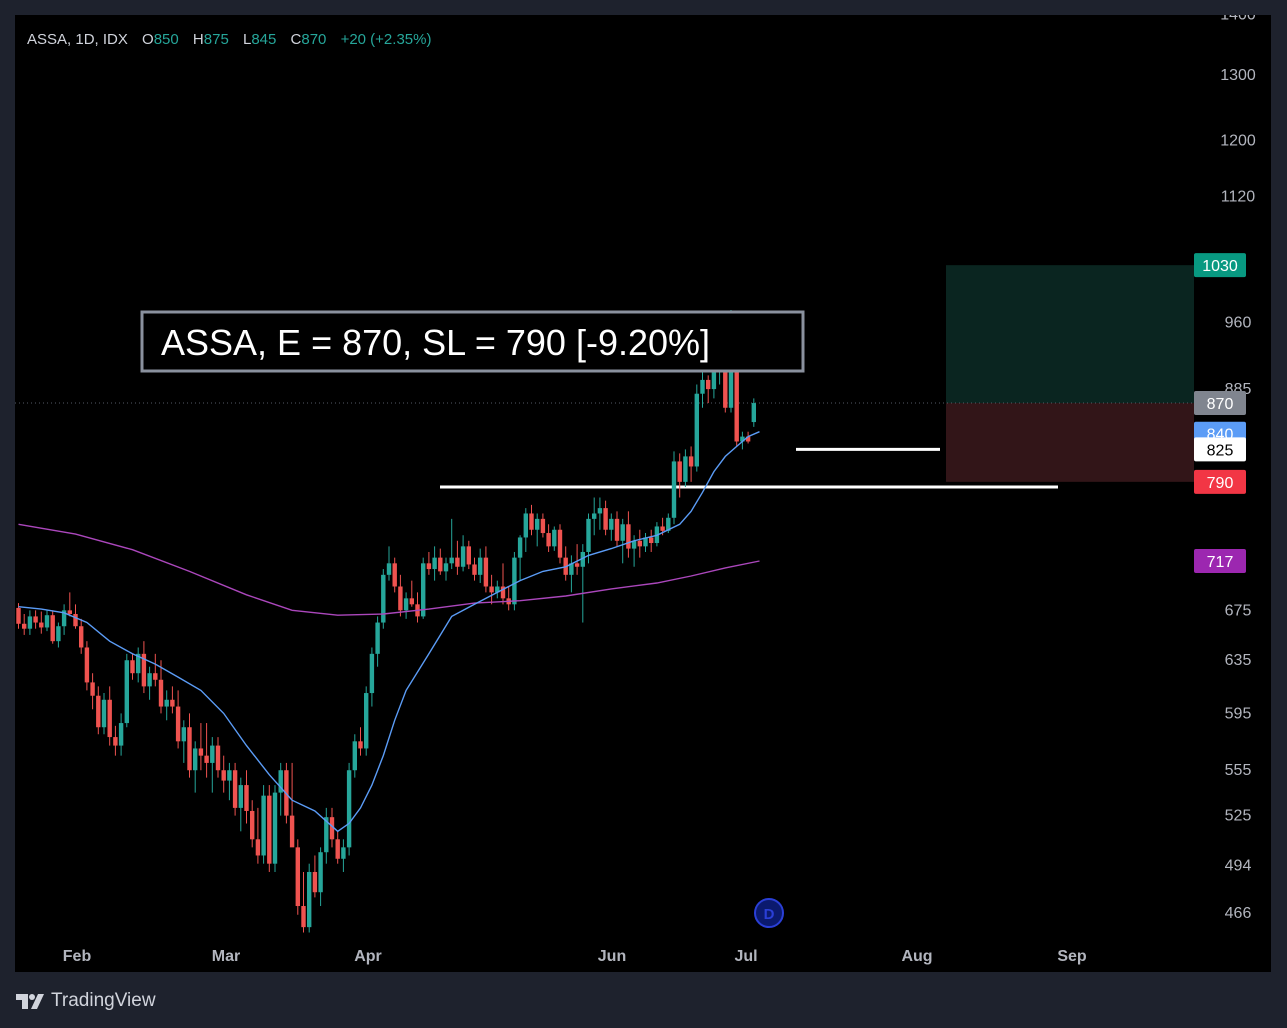  I want to click on tradingview-logo: TradingView, so click(85, 1001).